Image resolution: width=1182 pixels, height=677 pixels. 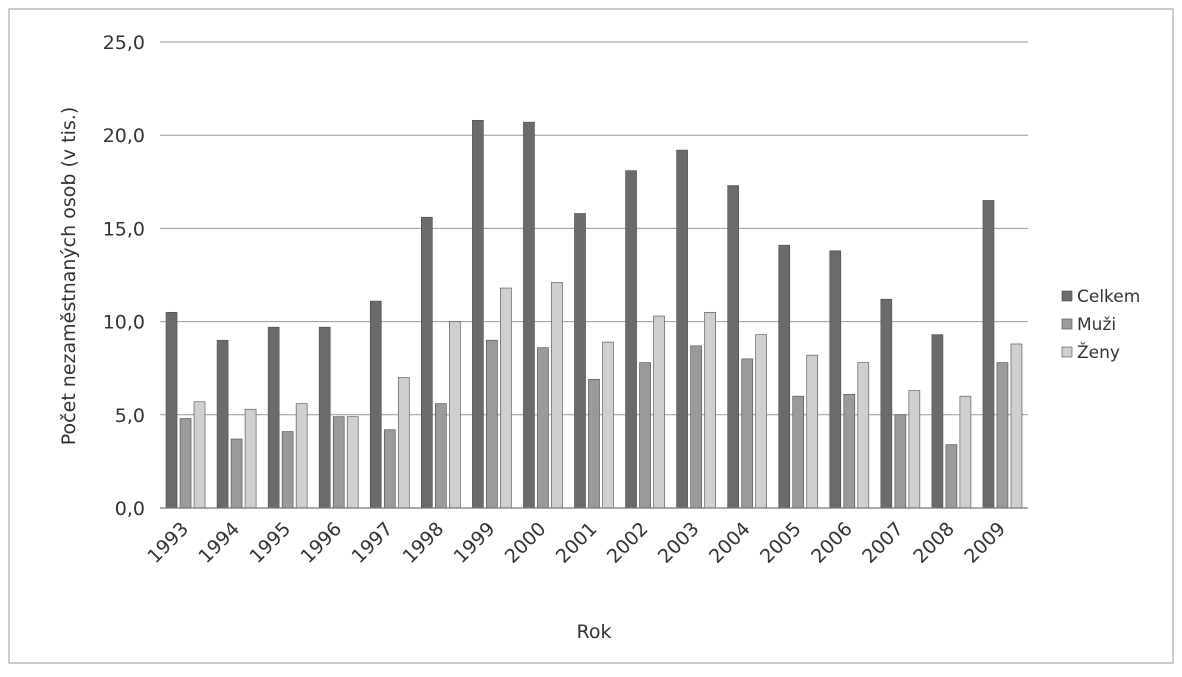 I want to click on bar-ženy-2002, so click(x=659, y=412).